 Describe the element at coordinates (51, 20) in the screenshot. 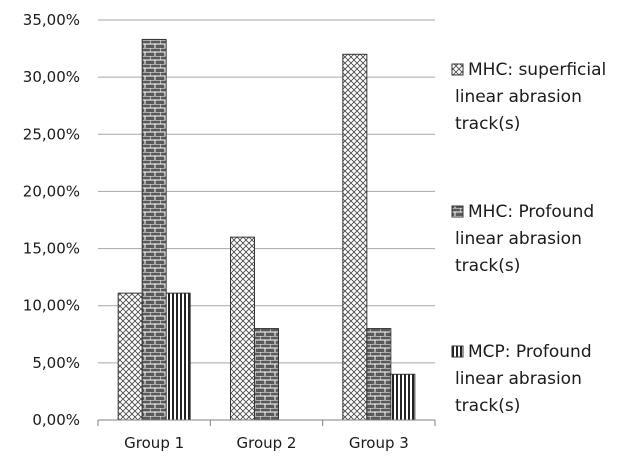

I see `y-tick-label: 35,00%` at that location.